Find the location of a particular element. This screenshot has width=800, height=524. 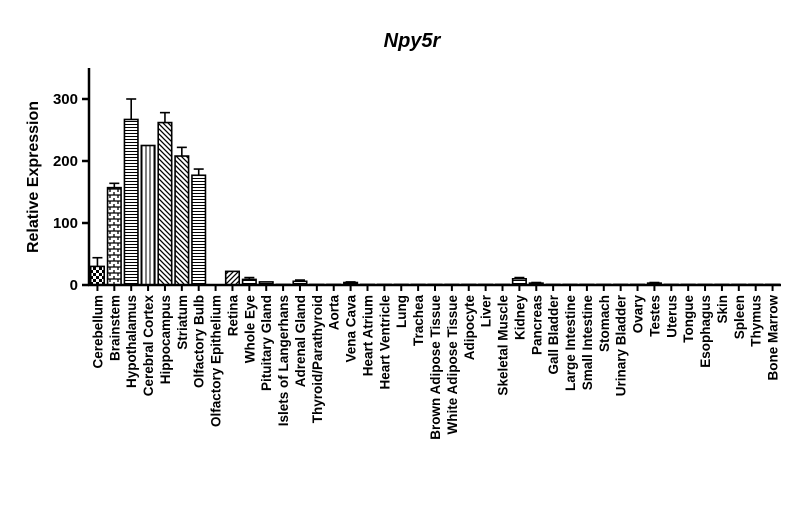

x-tick-label: Islets of Langerhans is located at coordinates (283, 360).